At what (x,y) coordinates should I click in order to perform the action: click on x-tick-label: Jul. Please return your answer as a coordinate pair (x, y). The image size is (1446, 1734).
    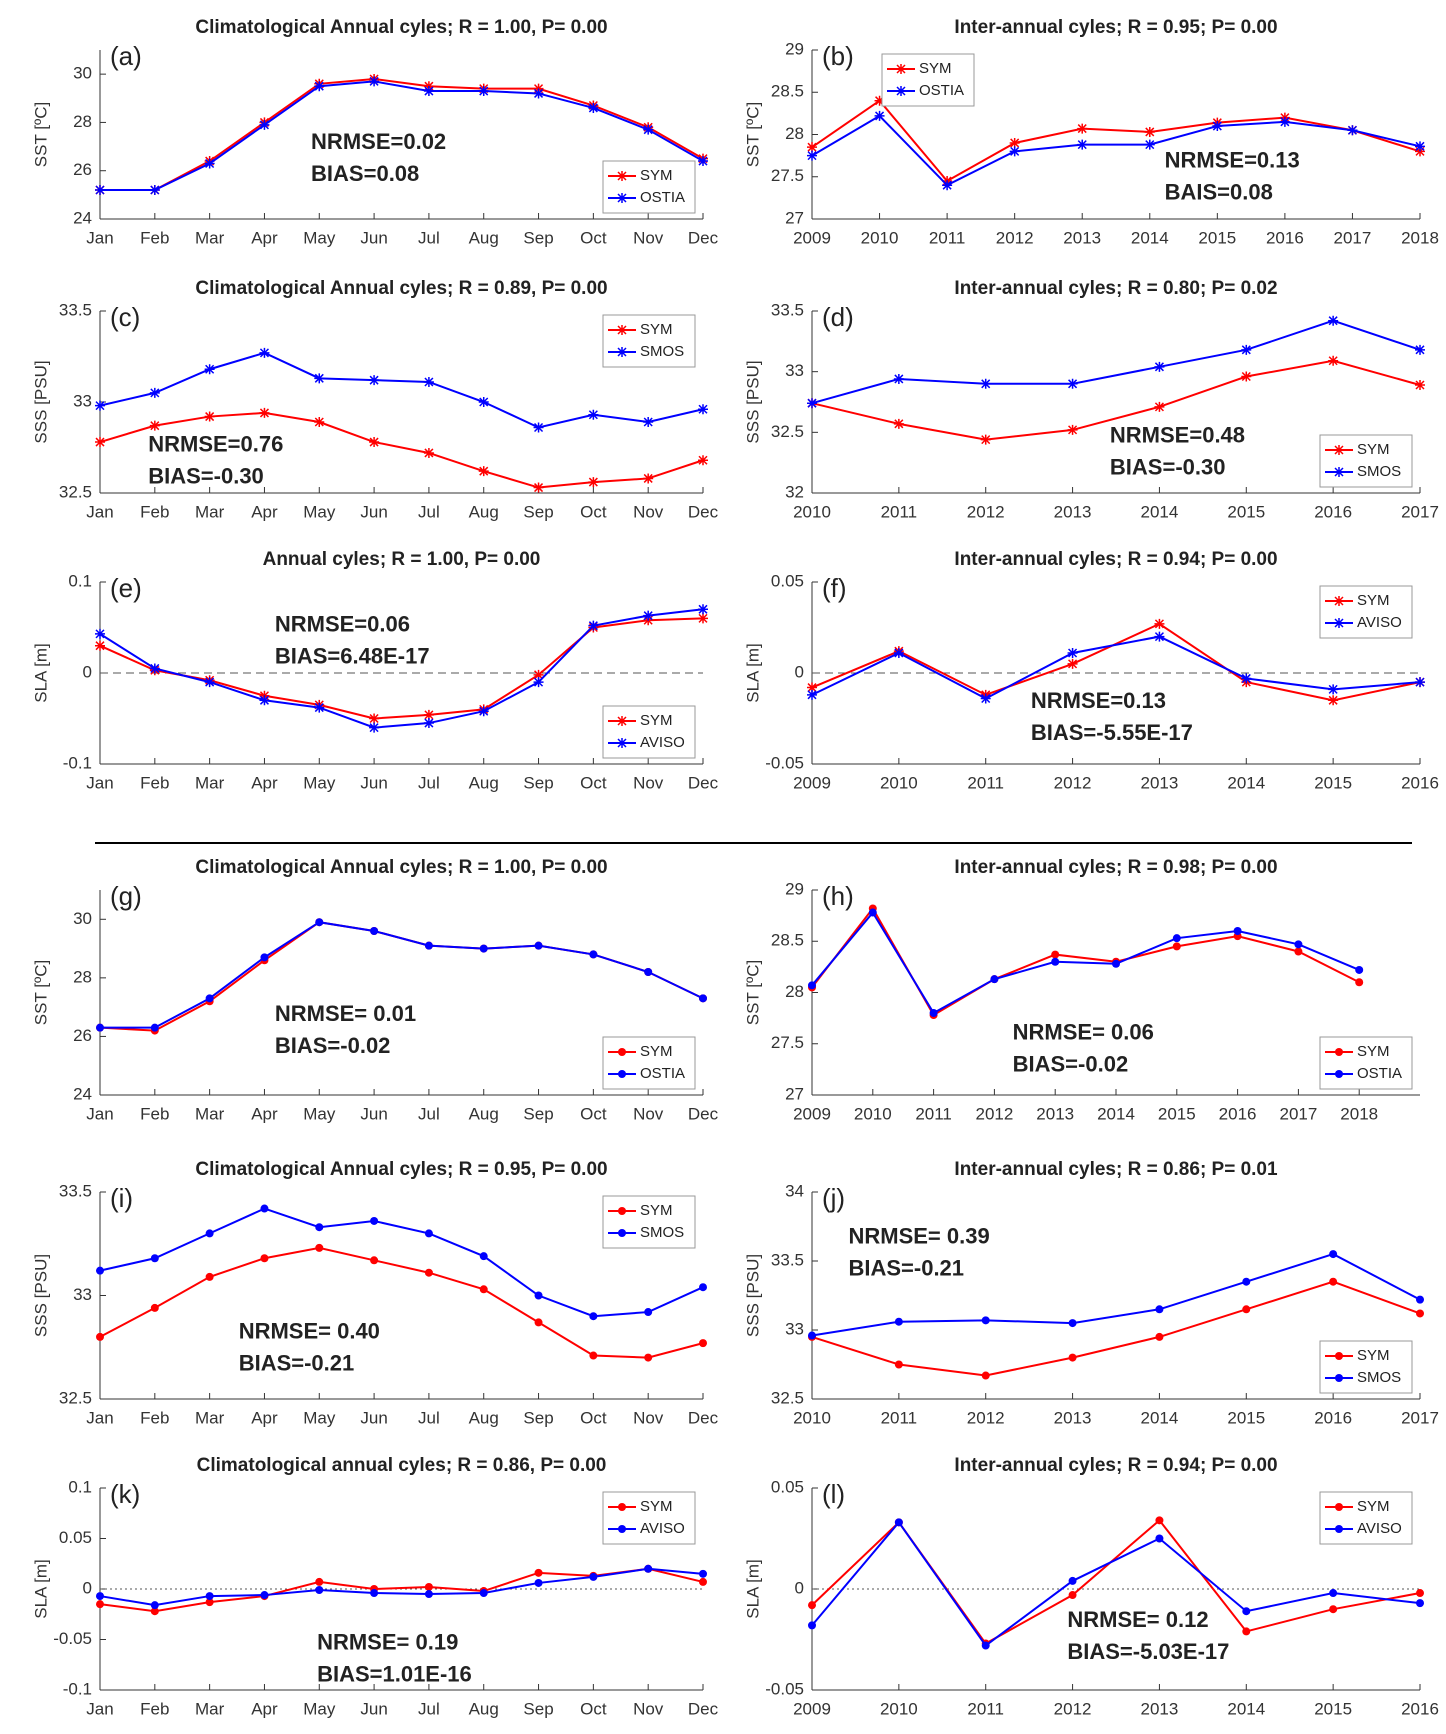
    Looking at the image, I should click on (429, 511).